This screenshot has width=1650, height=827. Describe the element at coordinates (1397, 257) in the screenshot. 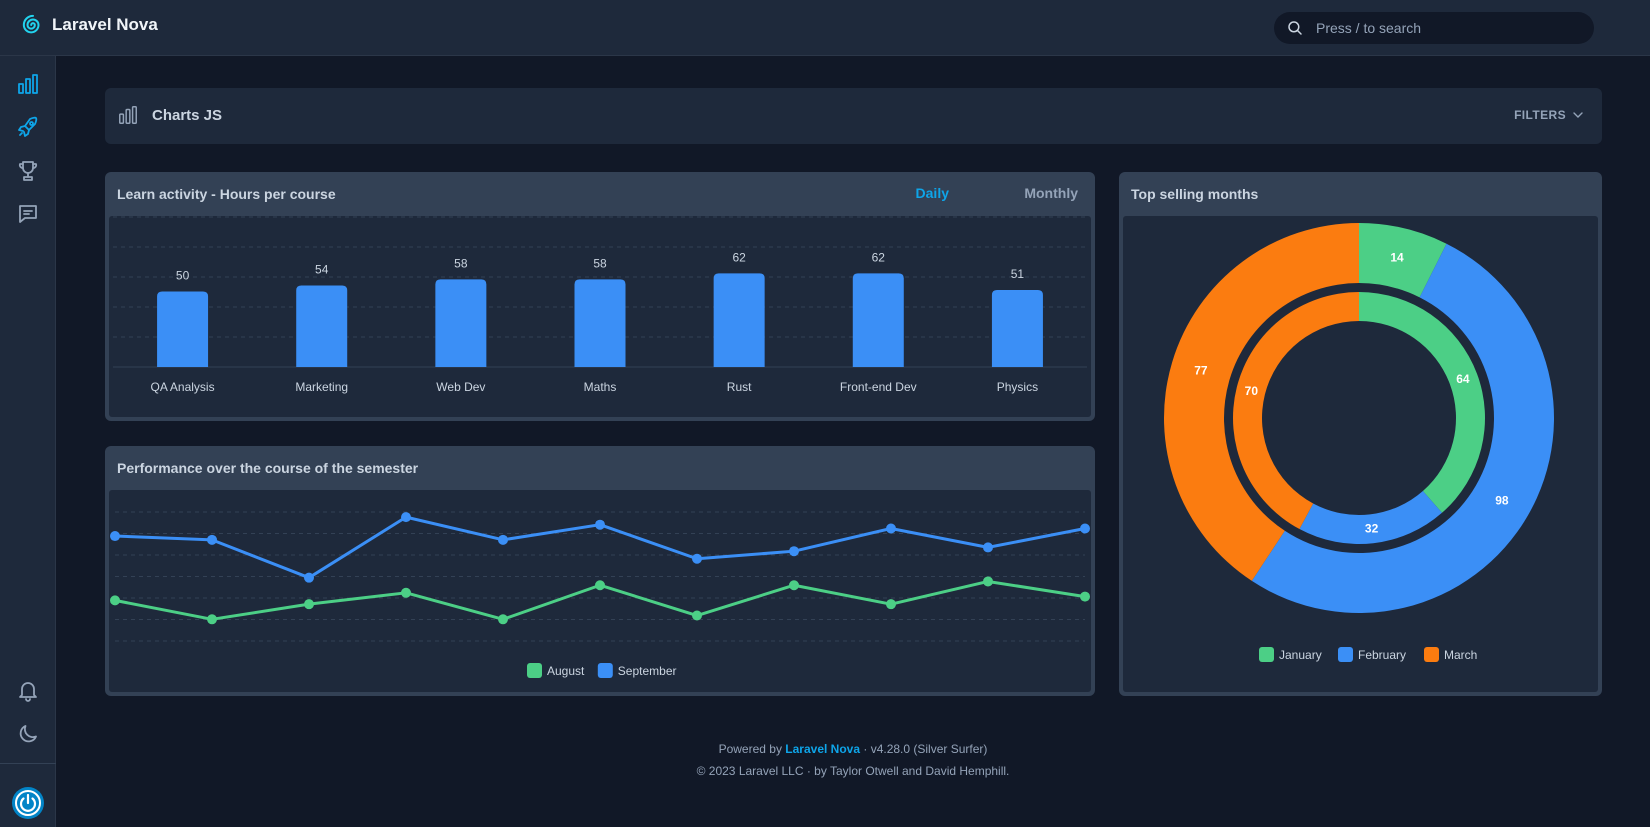

I see `slice-value-label: 14` at that location.